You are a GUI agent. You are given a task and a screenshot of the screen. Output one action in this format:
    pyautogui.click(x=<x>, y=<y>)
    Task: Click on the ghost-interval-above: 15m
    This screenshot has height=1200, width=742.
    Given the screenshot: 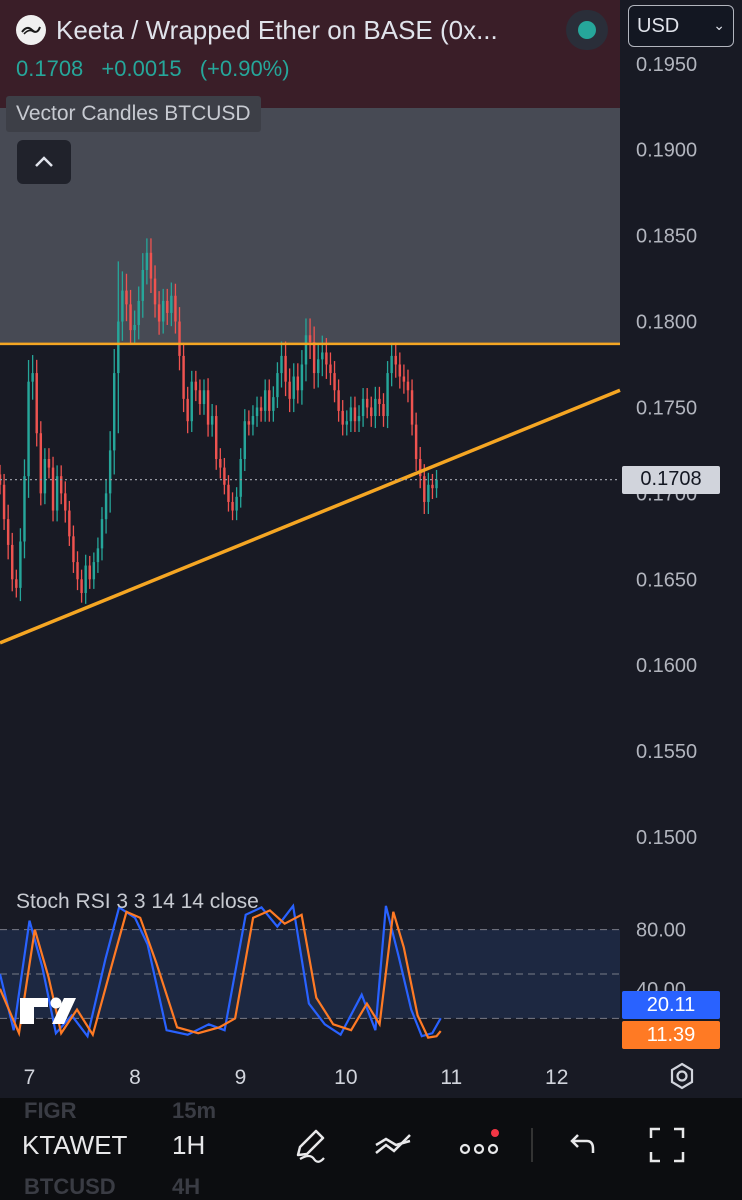 What is the action you would take?
    pyautogui.click(x=194, y=1110)
    